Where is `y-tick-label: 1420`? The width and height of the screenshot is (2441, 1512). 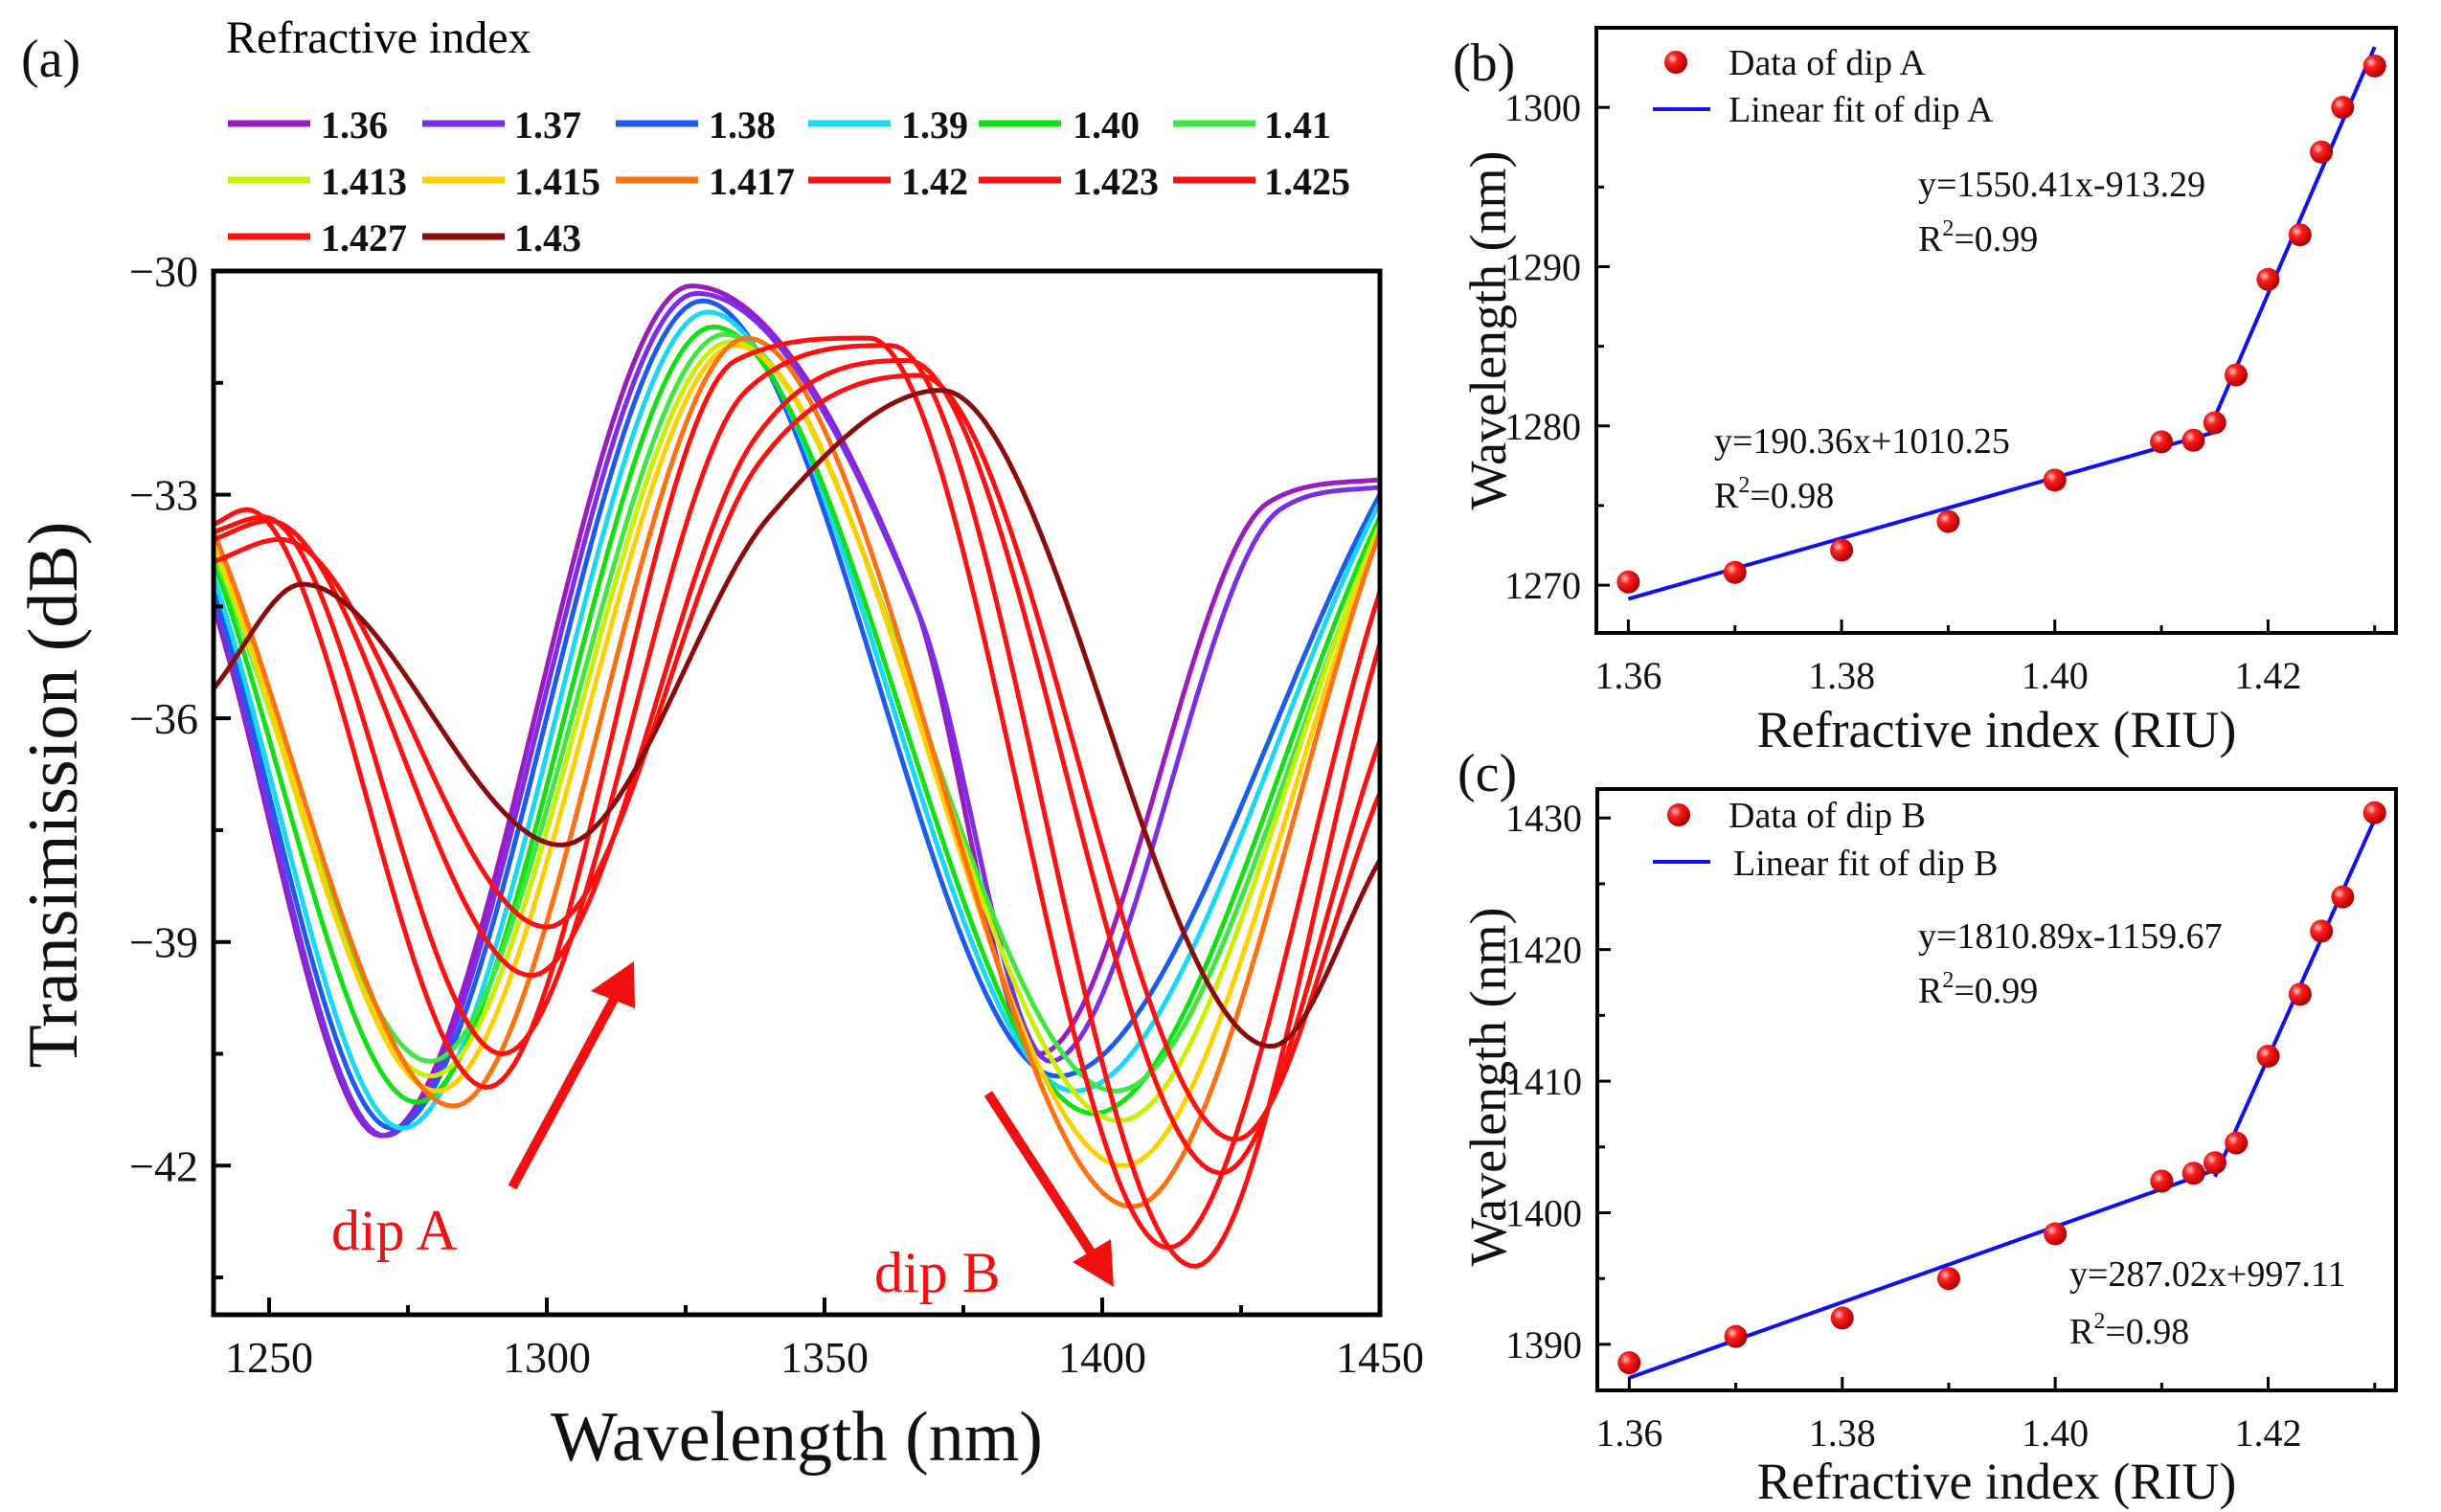
y-tick-label: 1420 is located at coordinates (1543, 950).